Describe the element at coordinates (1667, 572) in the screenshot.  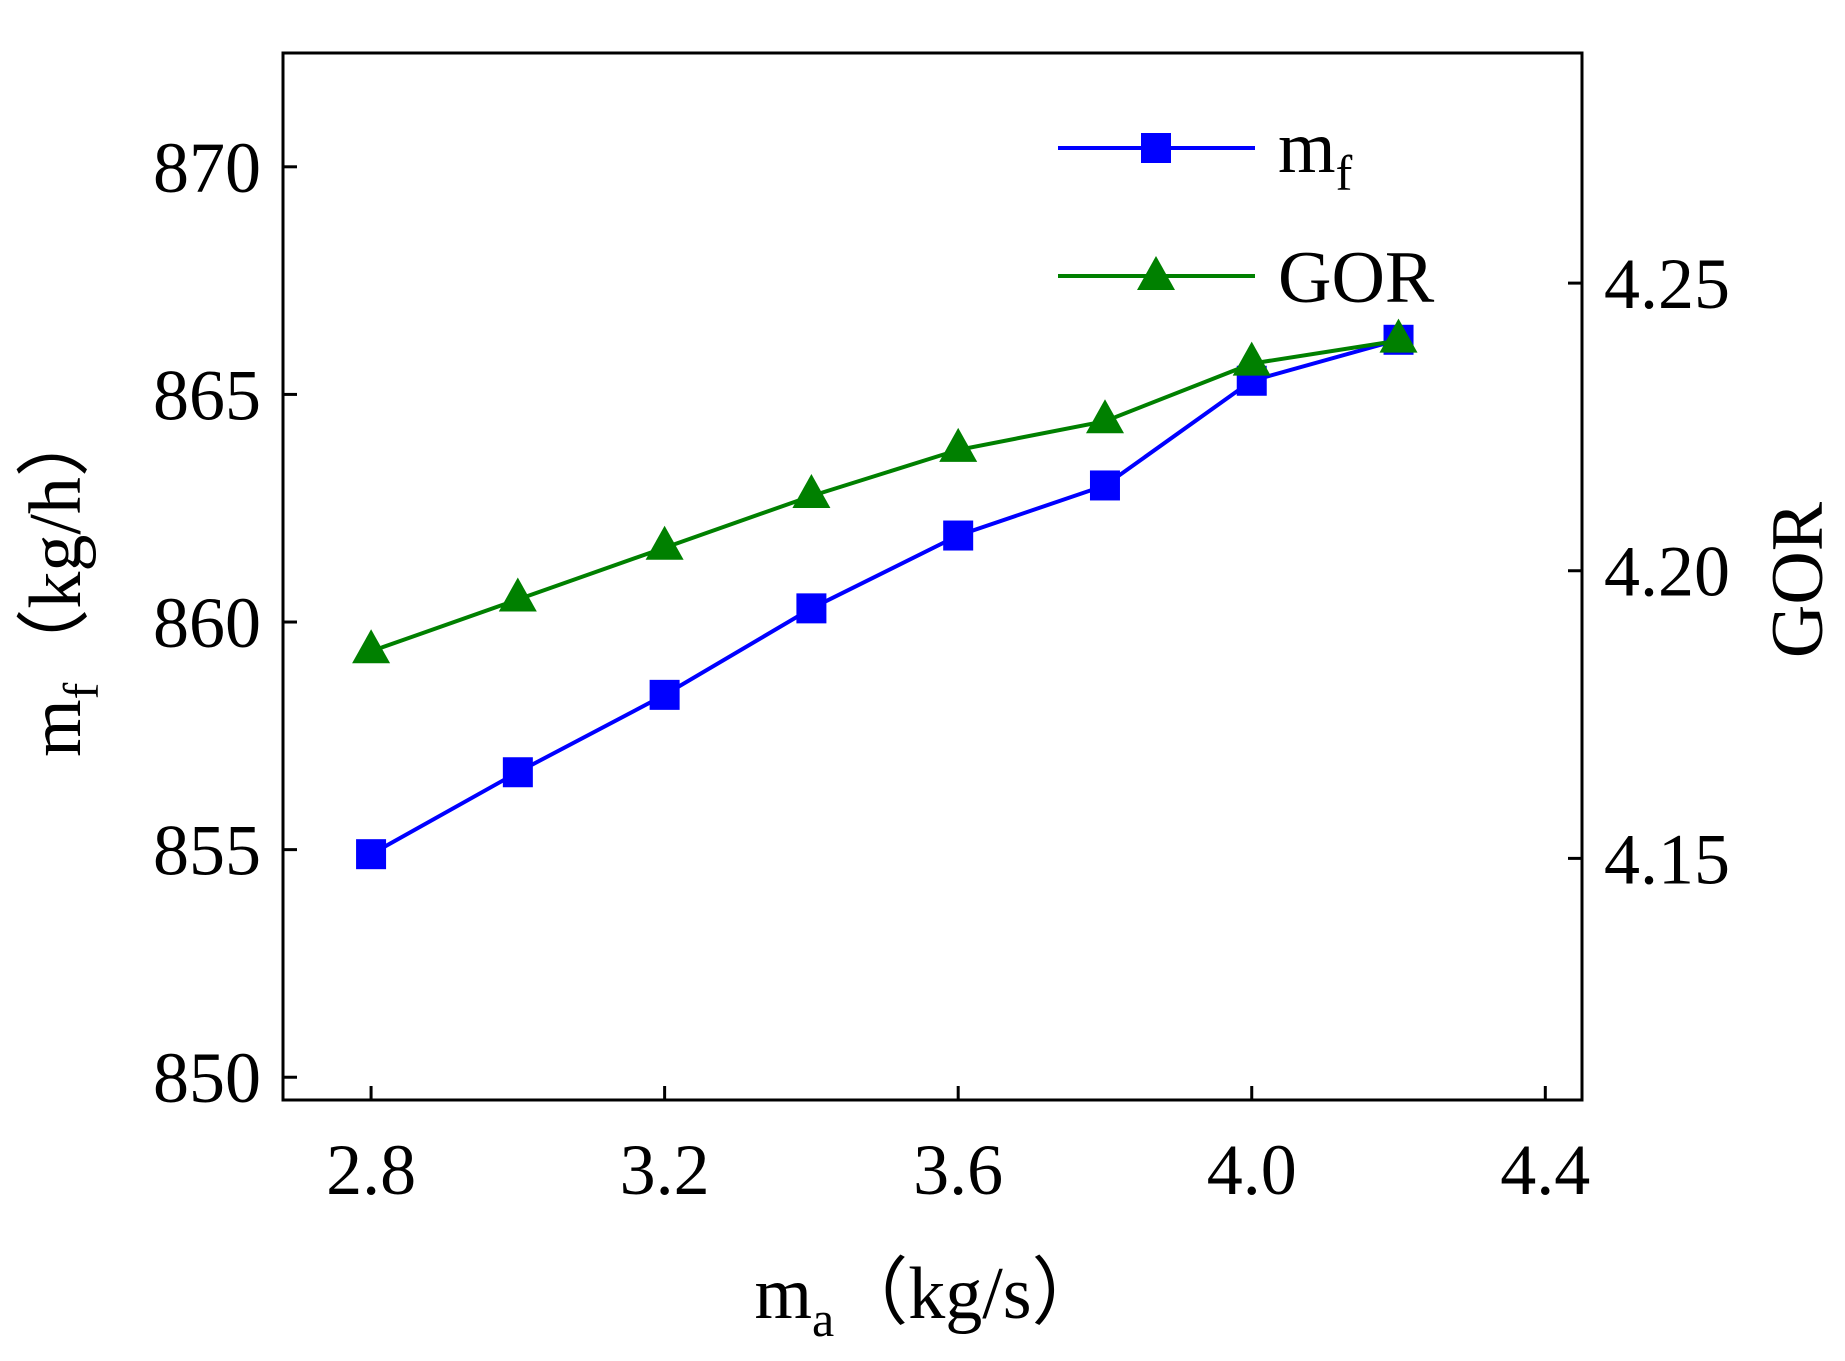
I see `y-right-tick-label-1: 4.20` at that location.